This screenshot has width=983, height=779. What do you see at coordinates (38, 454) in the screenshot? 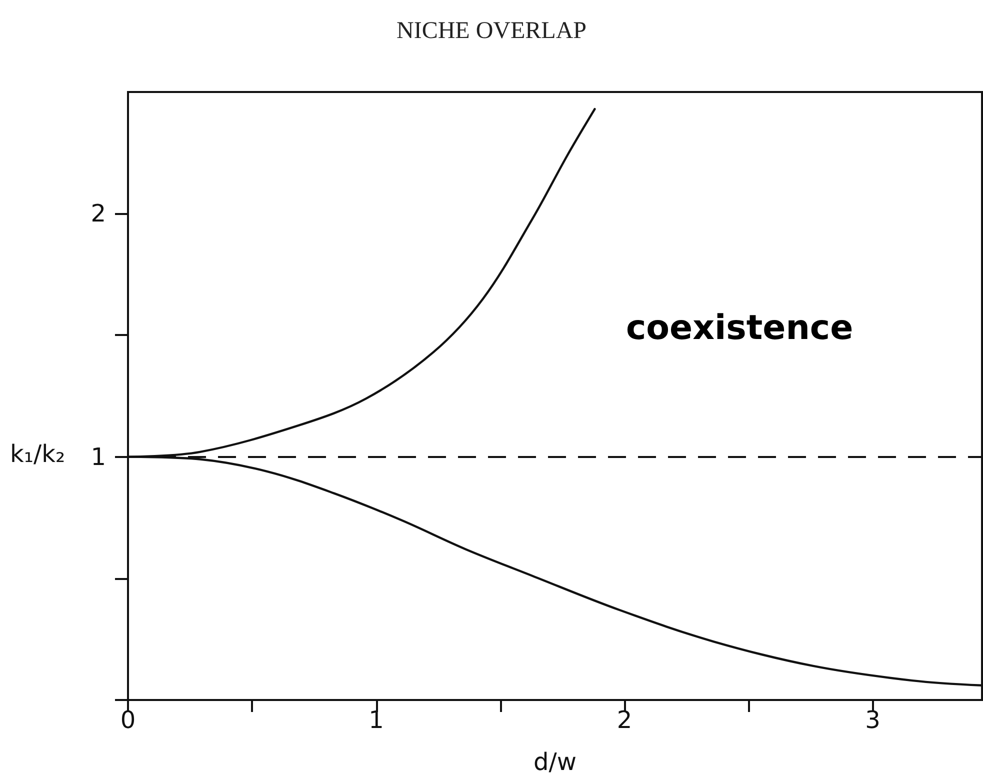
I see `y-axis-title: k₁/k₂` at bounding box center [38, 454].